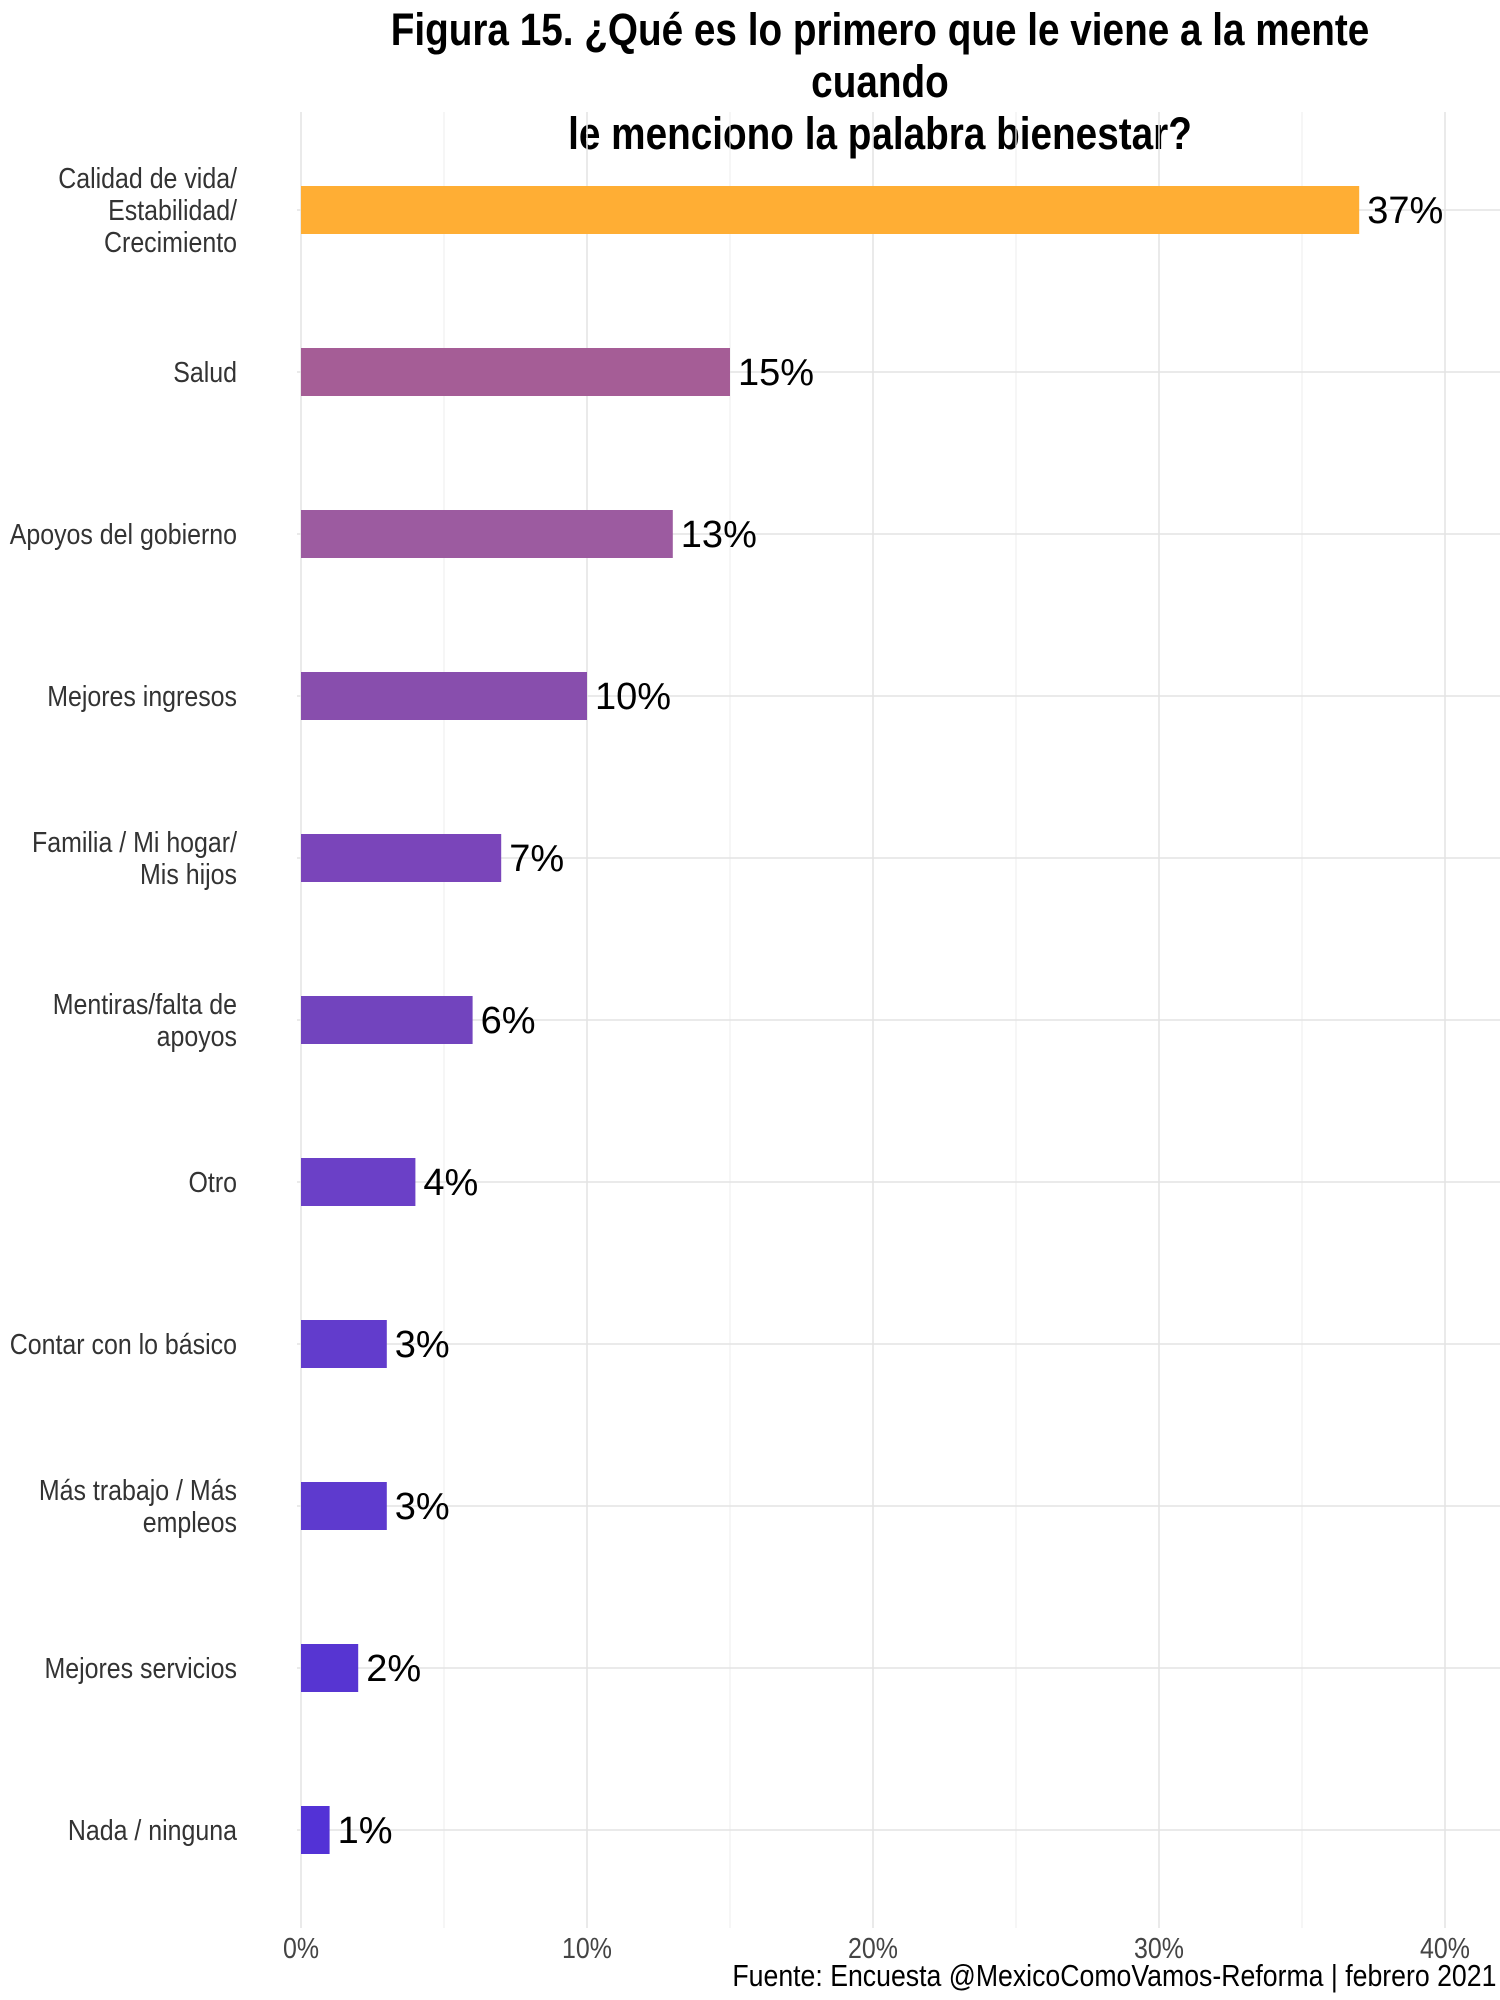  What do you see at coordinates (450, 1183) in the screenshot?
I see `bar-value-label: 4%` at bounding box center [450, 1183].